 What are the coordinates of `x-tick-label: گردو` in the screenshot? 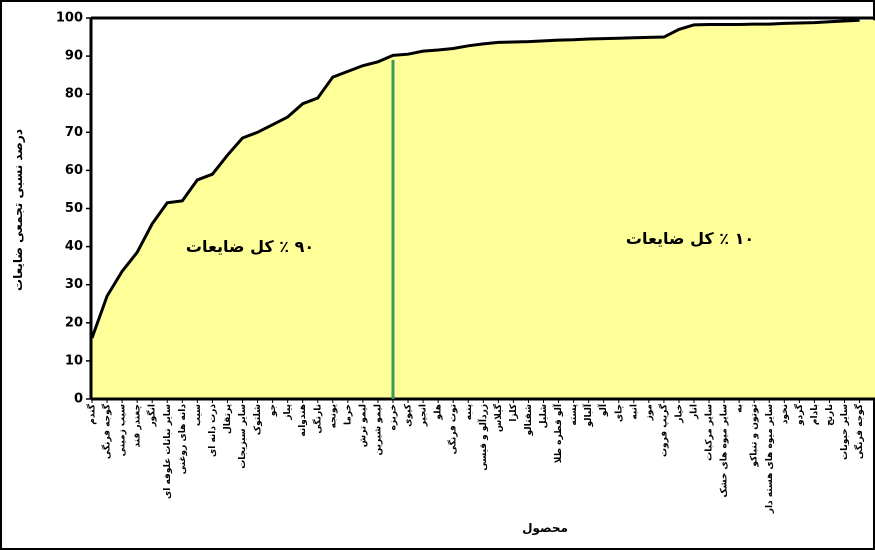 It's located at (799, 414).